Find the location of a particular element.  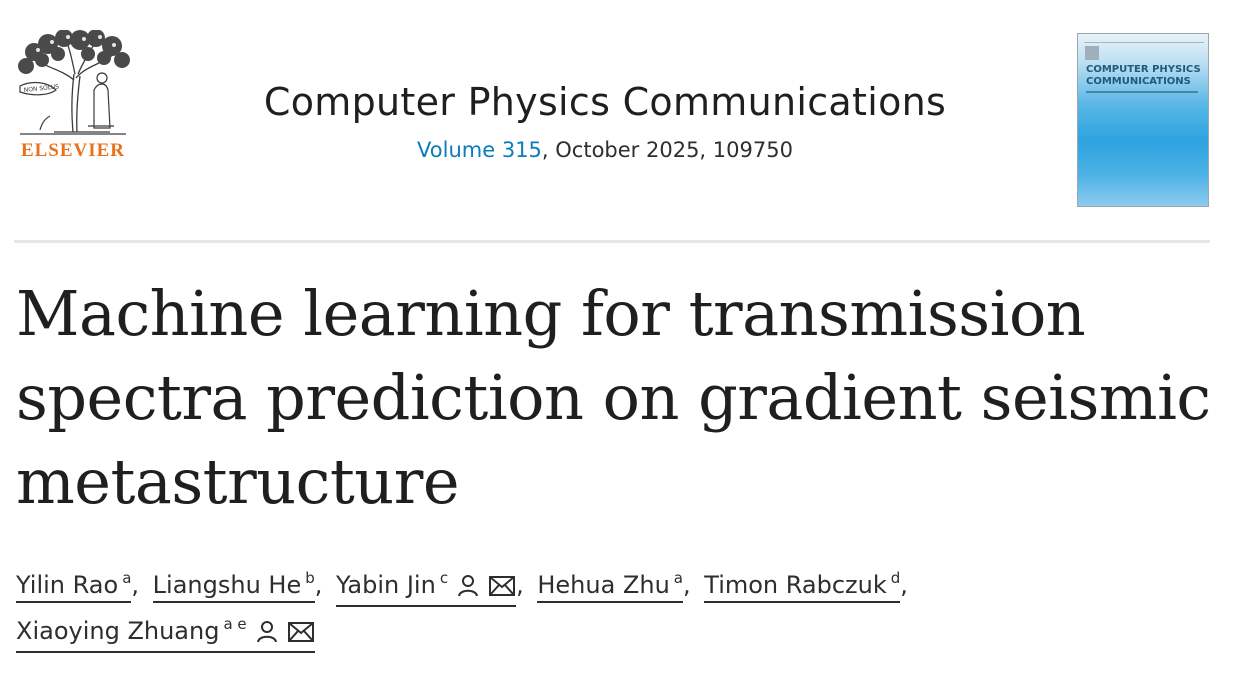

author-link: Timon Rabczuk d is located at coordinates (802, 583).